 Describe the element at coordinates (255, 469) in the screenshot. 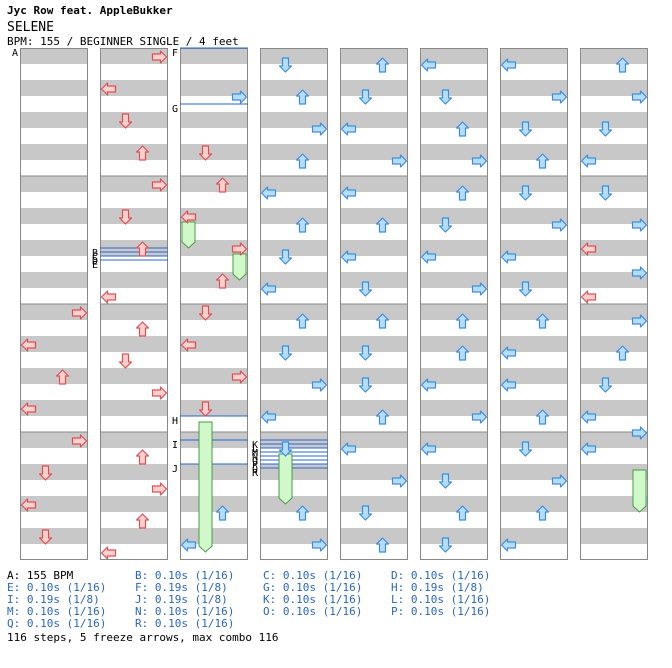

I see `marker-label: Q` at that location.